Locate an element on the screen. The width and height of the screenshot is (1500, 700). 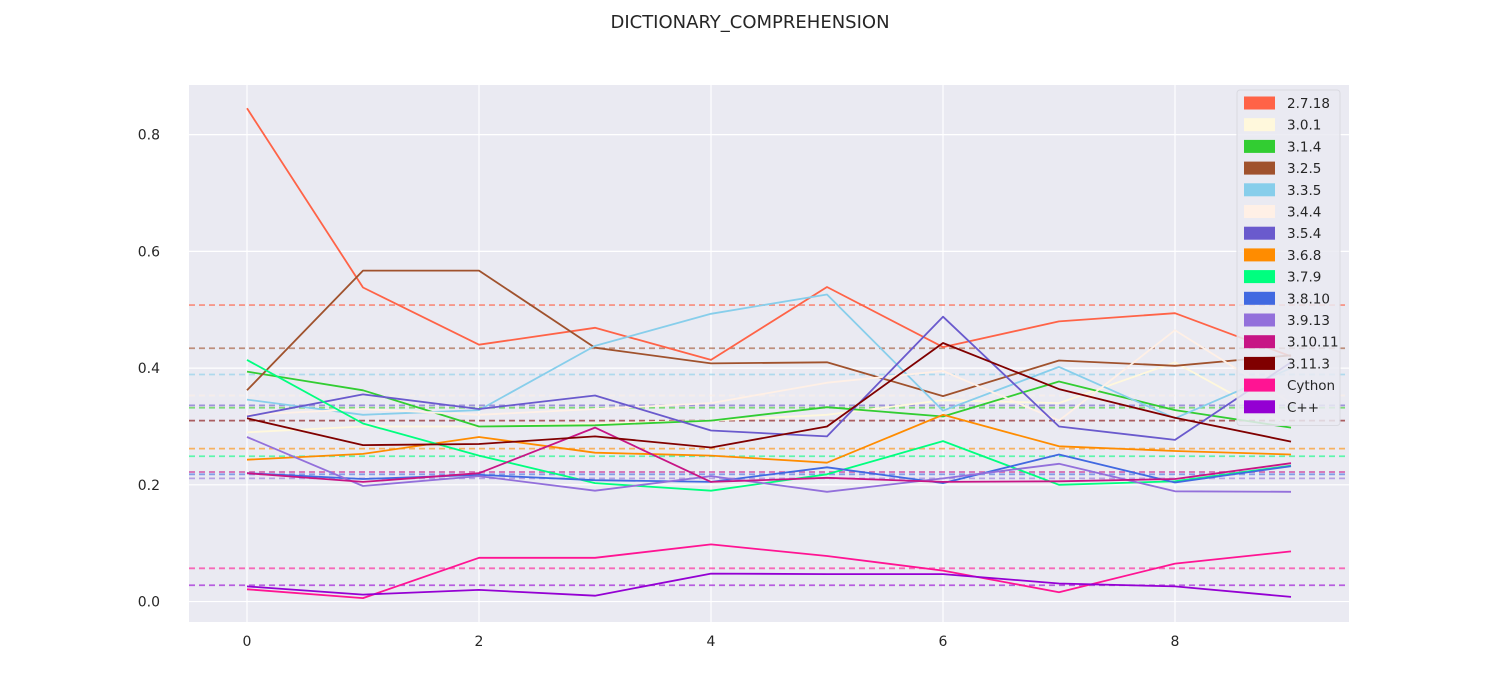
series-line-Cython is located at coordinates (769, 571).